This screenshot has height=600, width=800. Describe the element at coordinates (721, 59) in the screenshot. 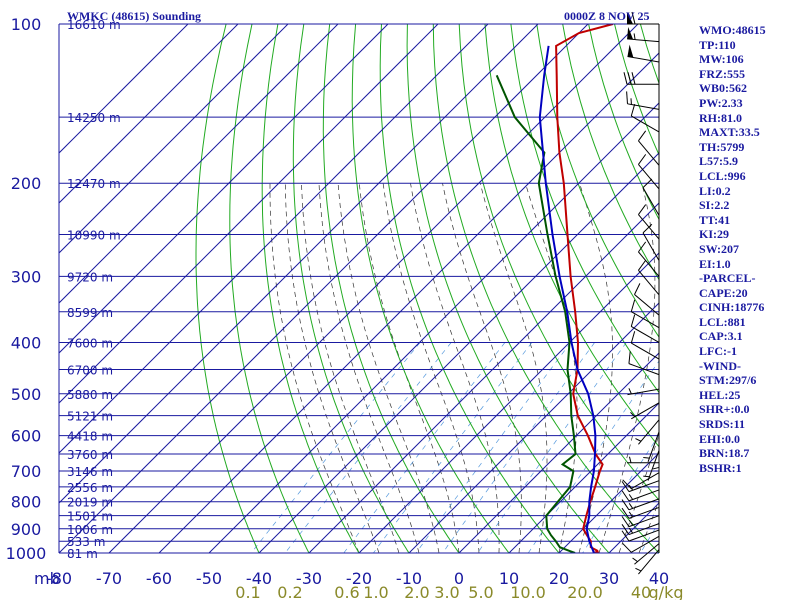

I see `index-item: MW:106` at that location.